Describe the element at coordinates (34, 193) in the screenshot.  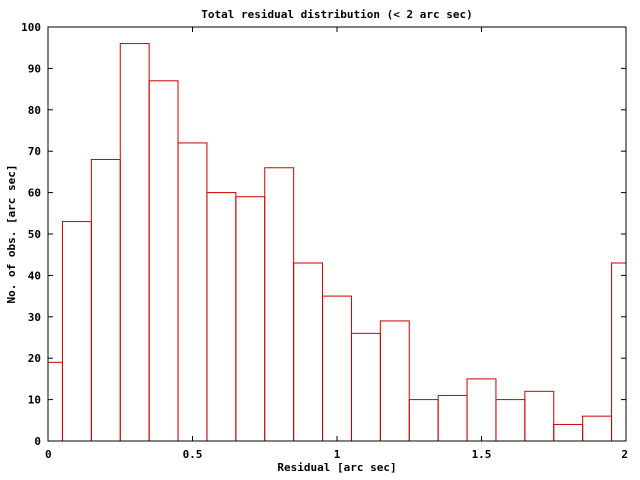
I see `y-tick-label-6: 60` at that location.